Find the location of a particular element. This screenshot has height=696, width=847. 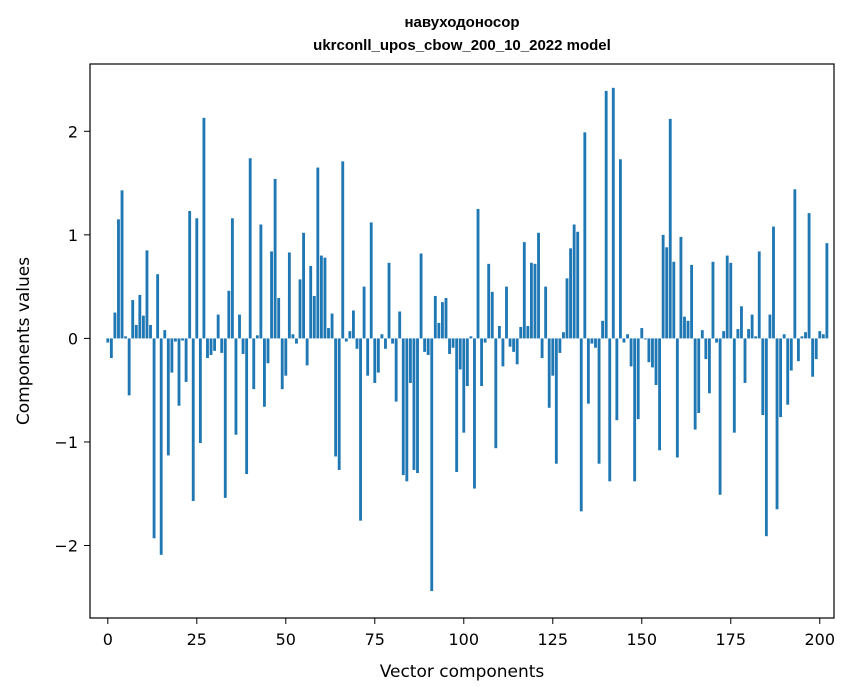

y-axis-ticks: −2 −1 0 1 2 is located at coordinates (72, 339).